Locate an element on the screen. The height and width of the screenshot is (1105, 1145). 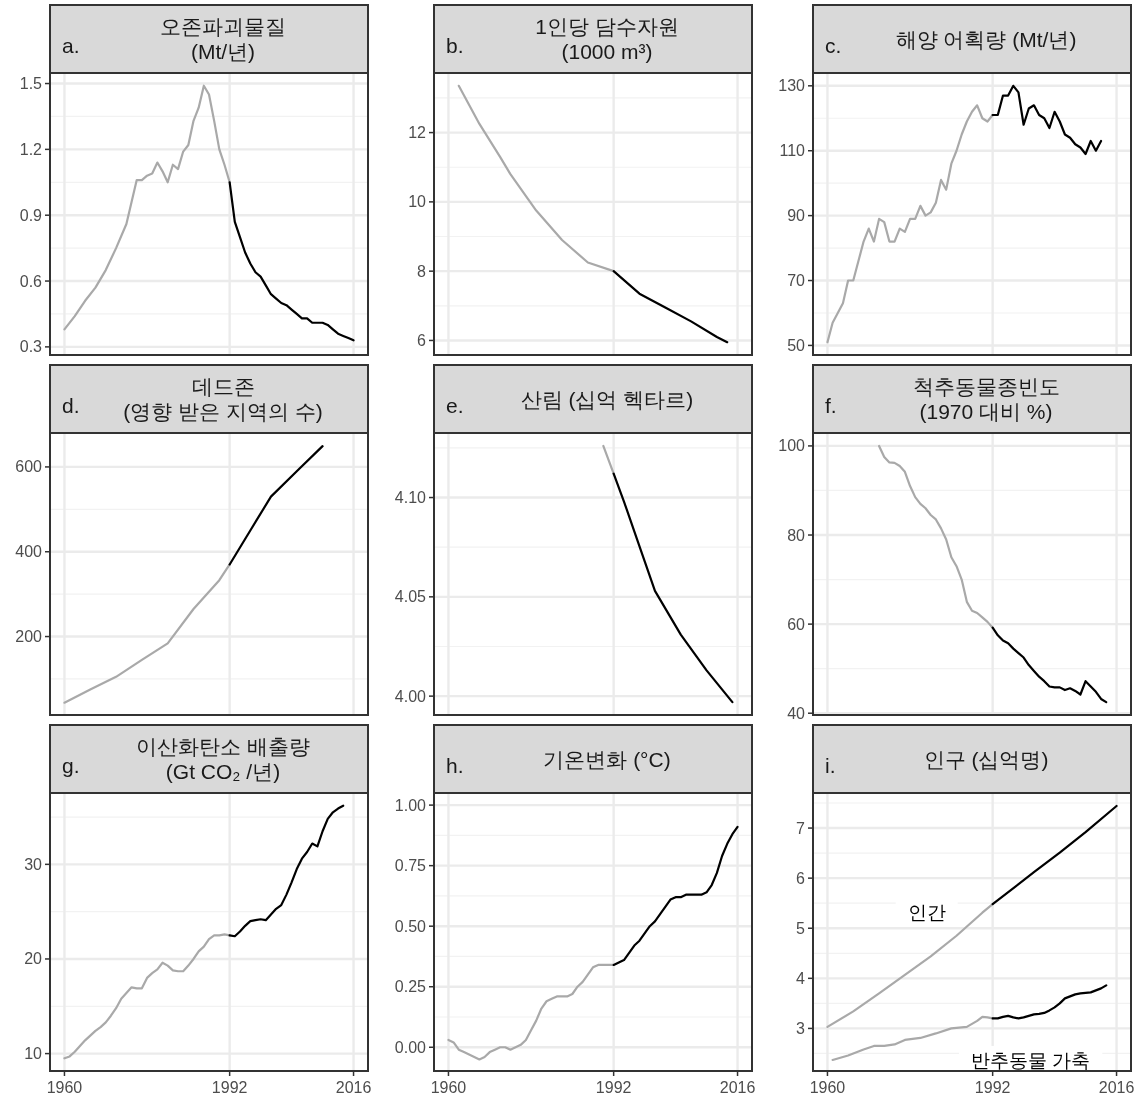
y-tick-label: 4.00 is located at coordinates (410, 696).